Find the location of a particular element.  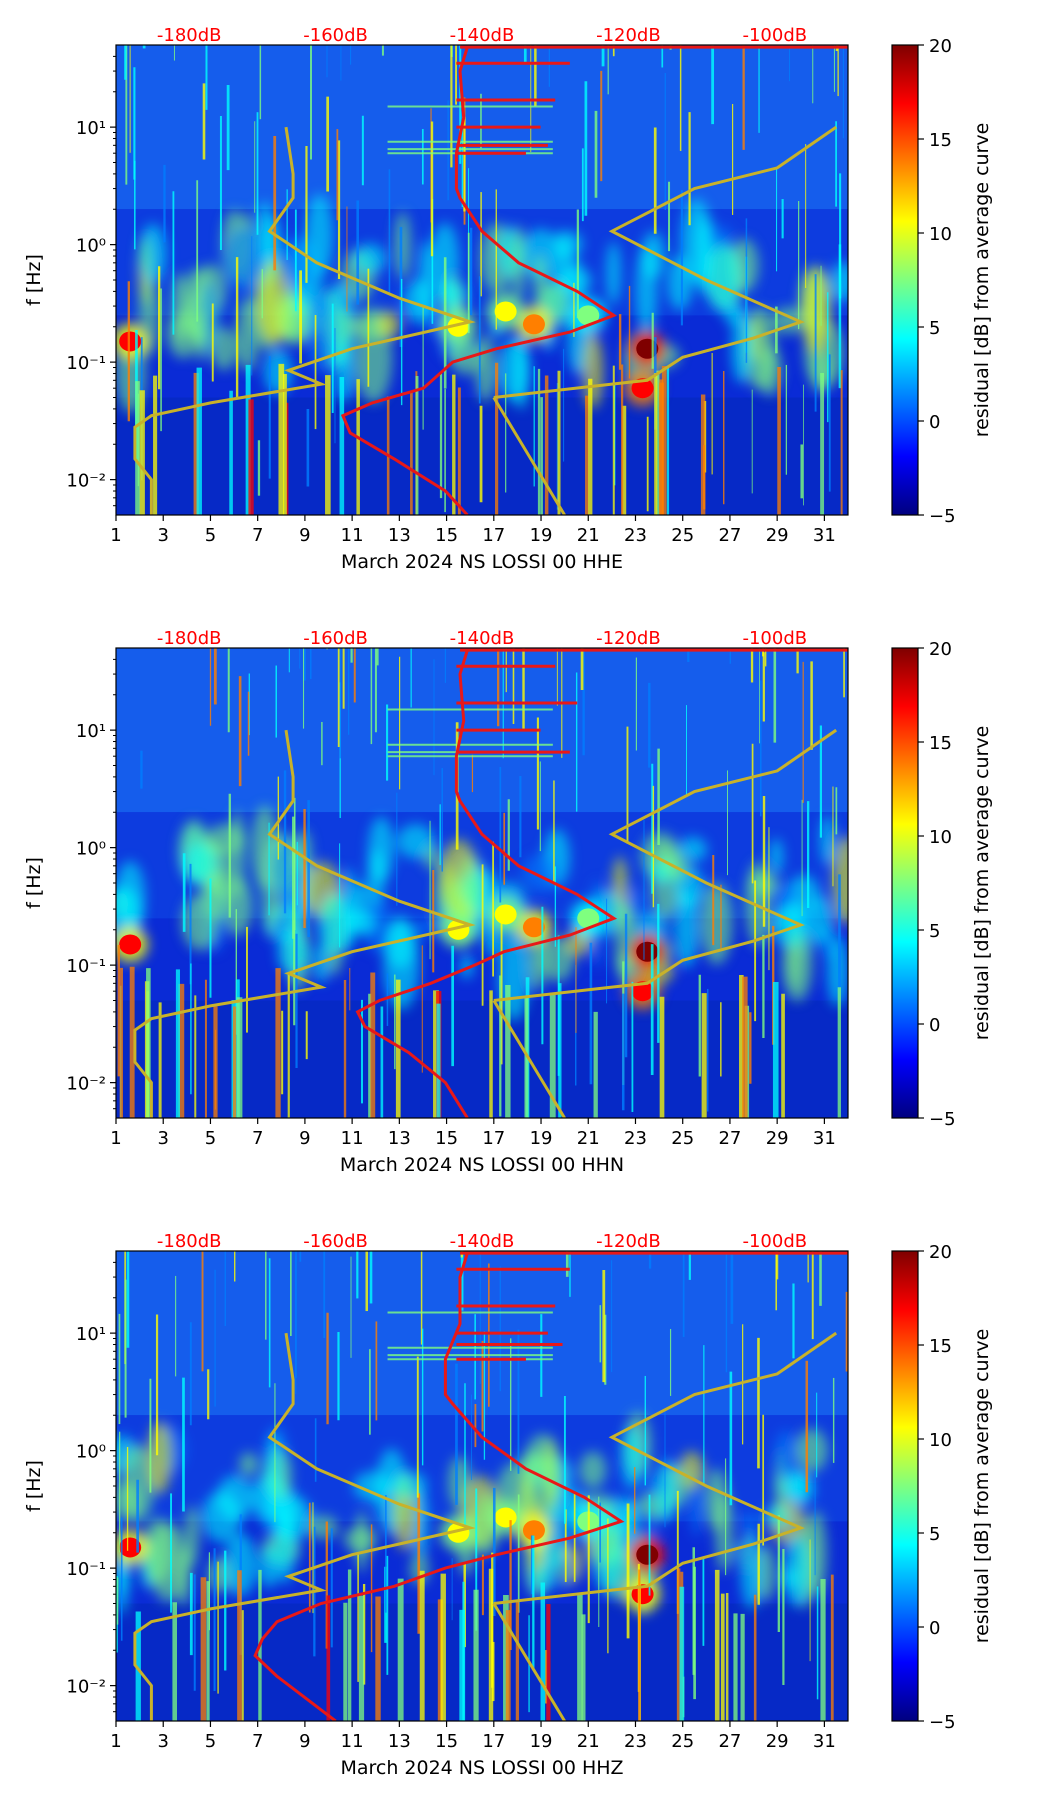

colorbar-tick-label: 20 is located at coordinates (940, 46).